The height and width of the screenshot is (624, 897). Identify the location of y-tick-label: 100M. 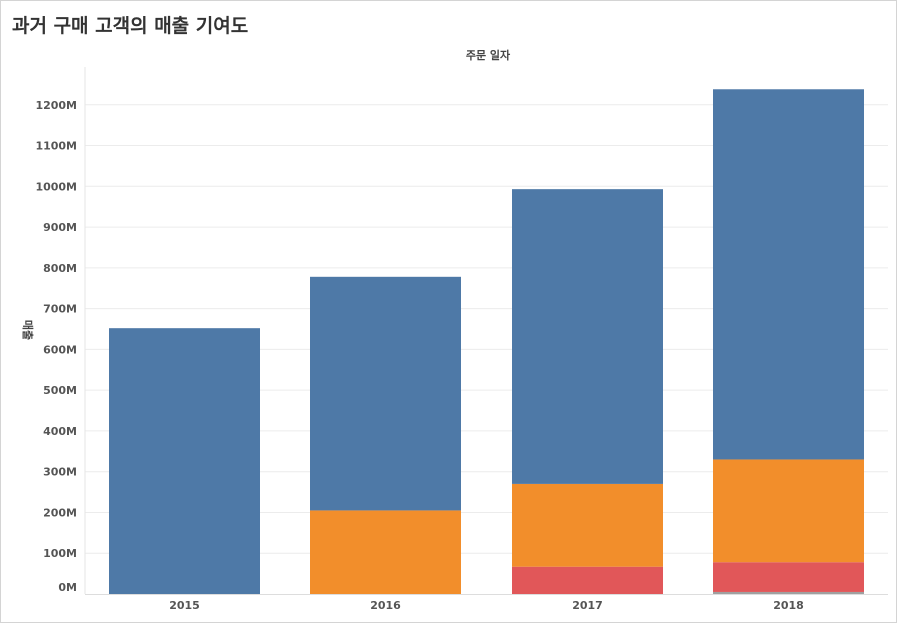
(60, 553).